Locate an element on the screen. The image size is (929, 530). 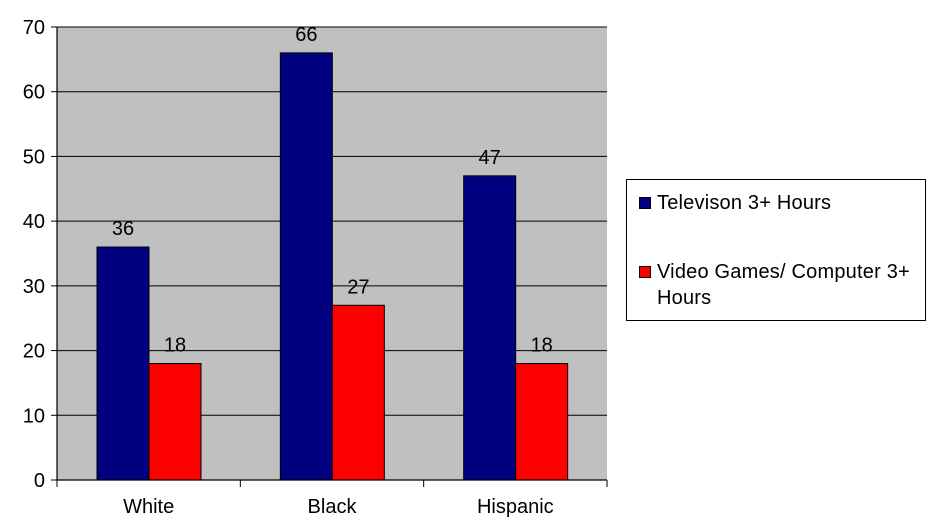
data-label: 27 is located at coordinates (358, 287).